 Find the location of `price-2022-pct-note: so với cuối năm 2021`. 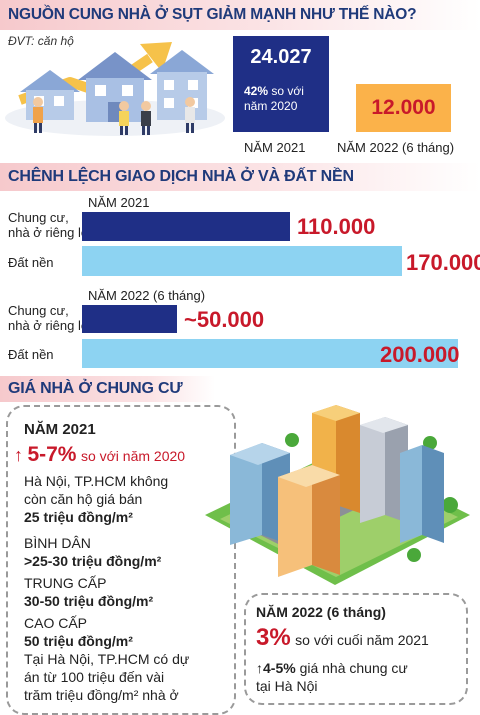

price-2022-pct-note: so với cuối năm 2021 is located at coordinates (362, 640).